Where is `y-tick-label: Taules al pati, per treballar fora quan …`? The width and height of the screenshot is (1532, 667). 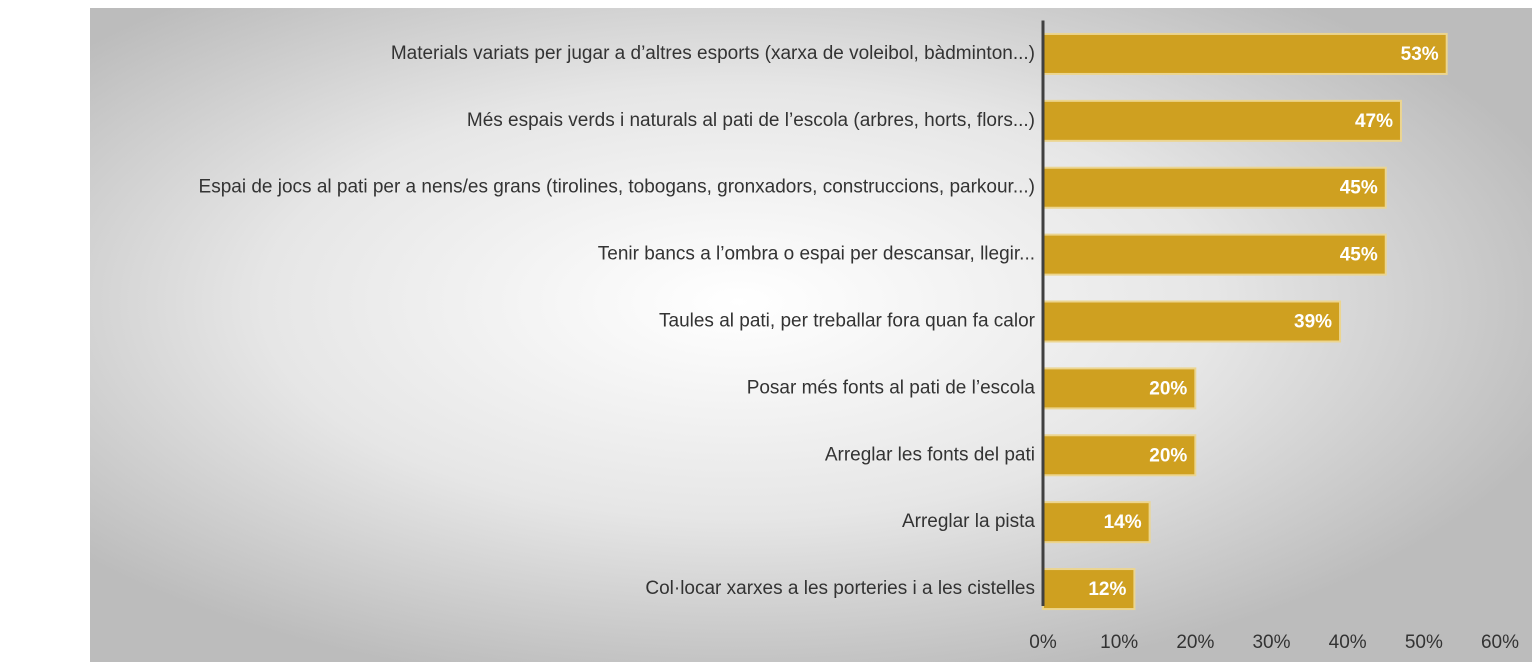 y-tick-label: Taules al pati, per treballar fora quan … is located at coordinates (847, 321).